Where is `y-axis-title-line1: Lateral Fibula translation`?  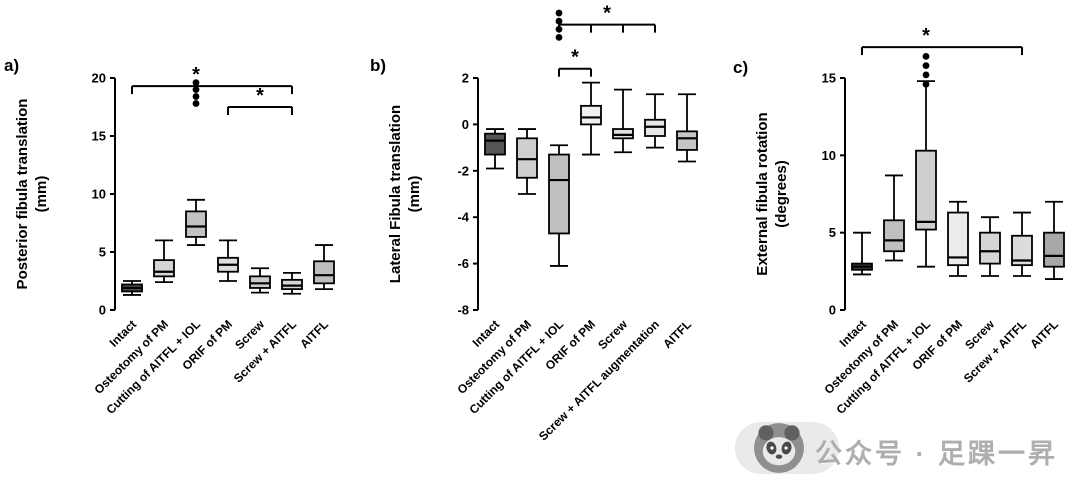
y-axis-title-line1: Lateral Fibula translation is located at coordinates (395, 194).